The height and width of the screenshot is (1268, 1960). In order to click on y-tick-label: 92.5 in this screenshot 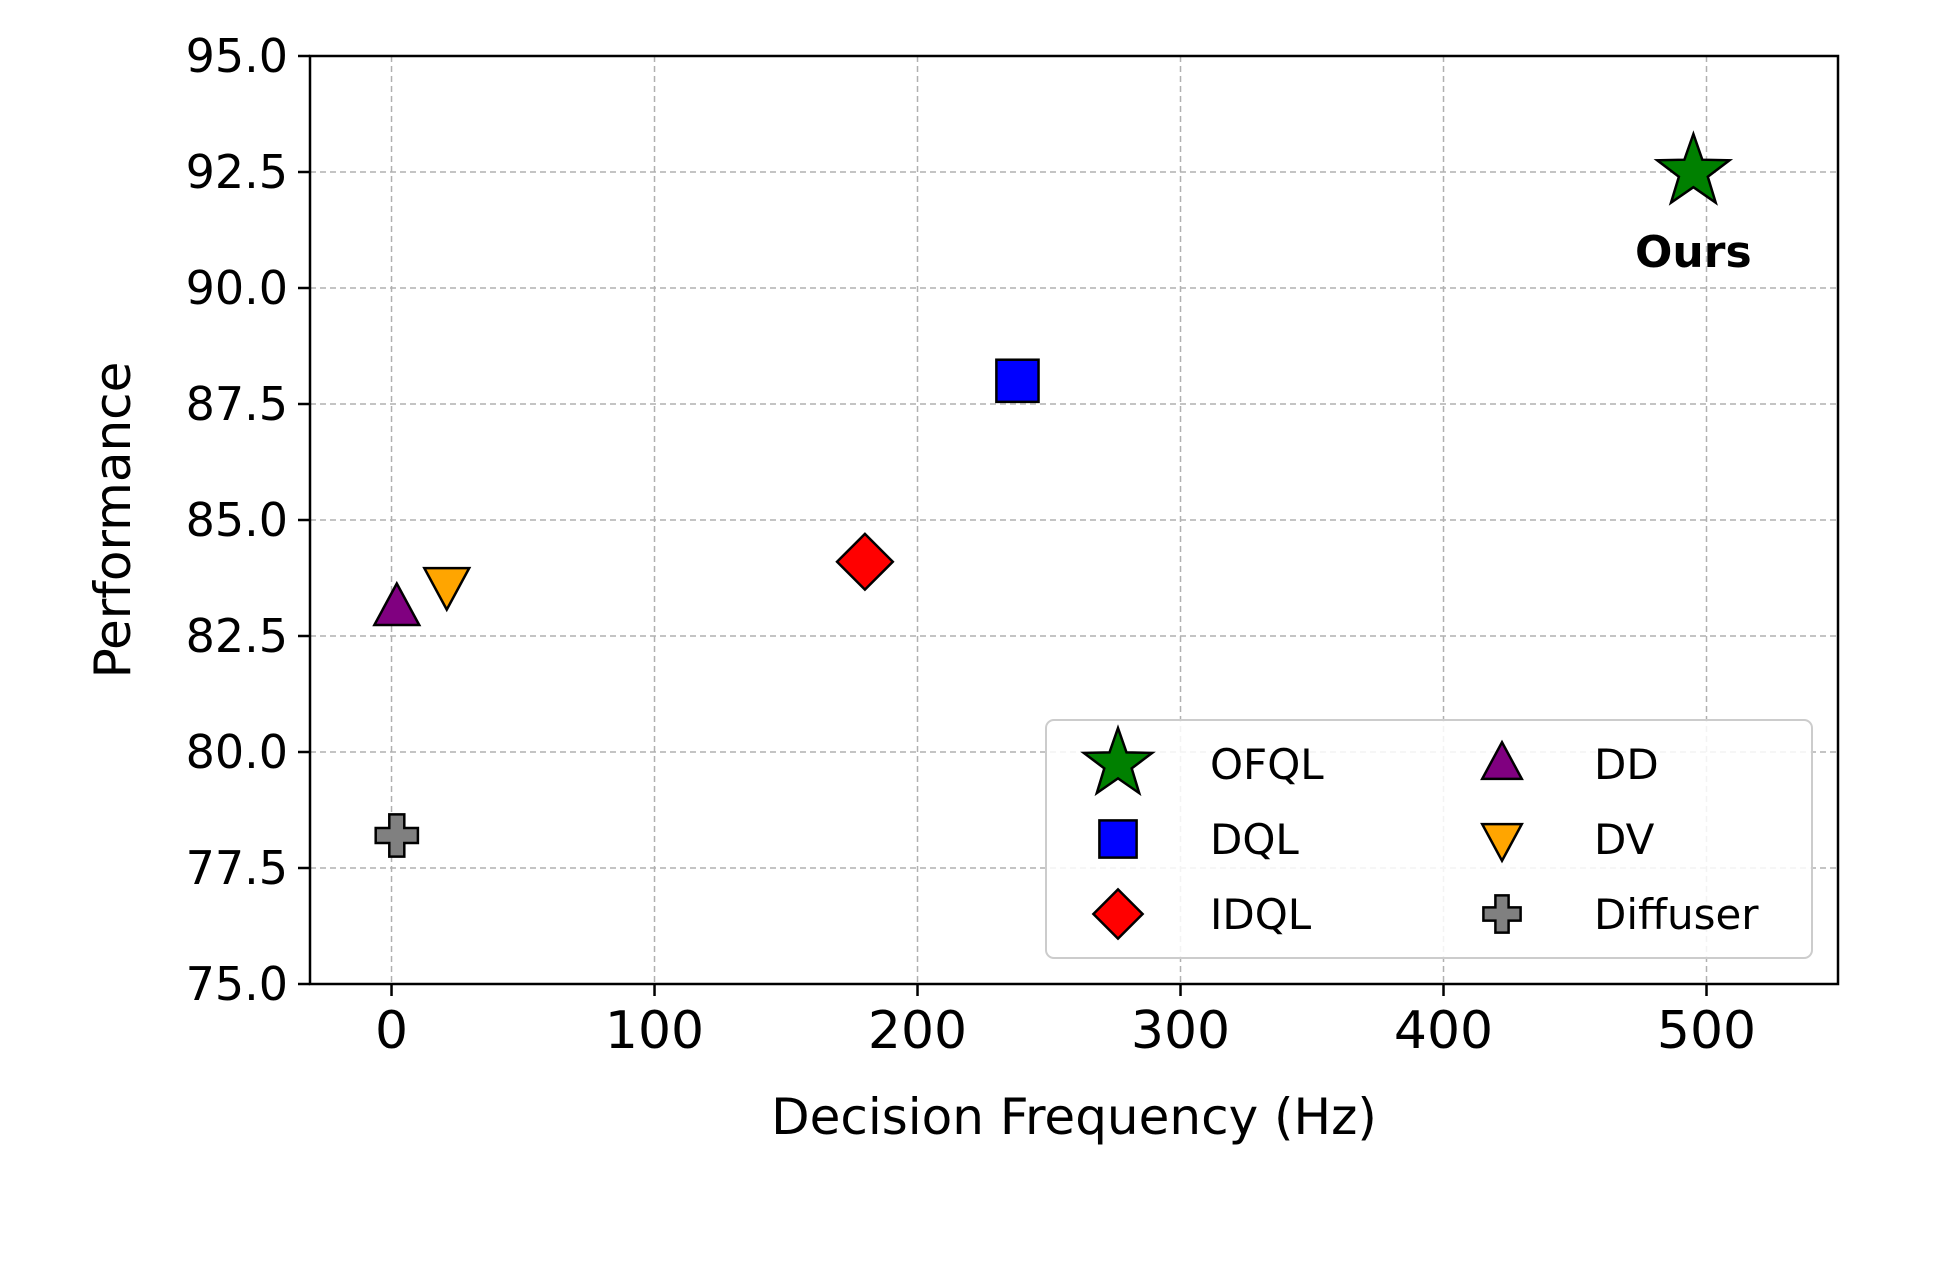, I will do `click(237, 172)`.